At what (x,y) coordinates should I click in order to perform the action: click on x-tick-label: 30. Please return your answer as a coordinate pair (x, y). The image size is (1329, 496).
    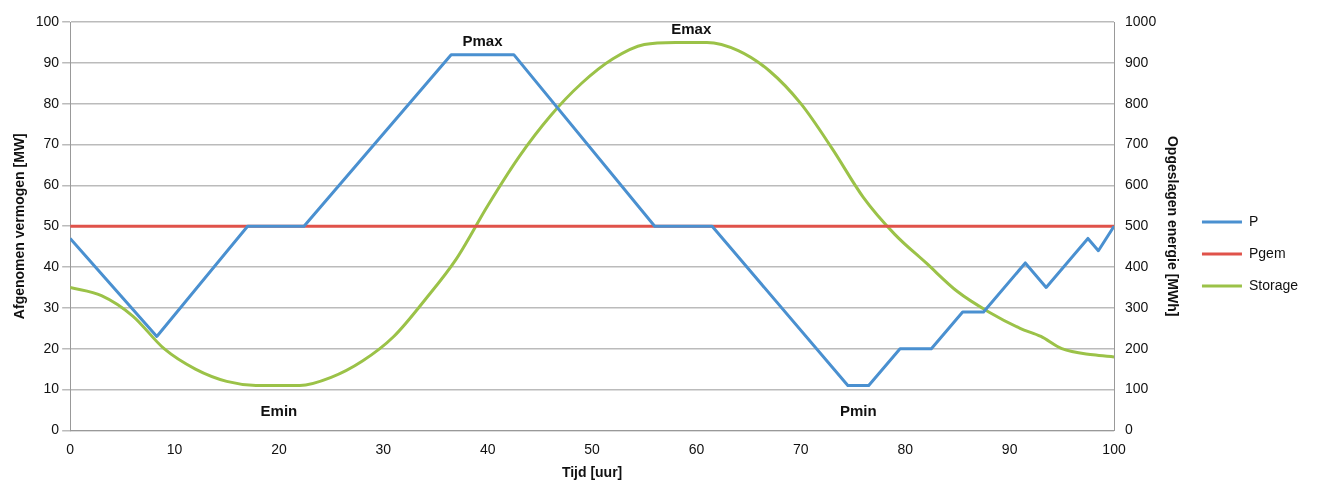
    Looking at the image, I should click on (383, 448).